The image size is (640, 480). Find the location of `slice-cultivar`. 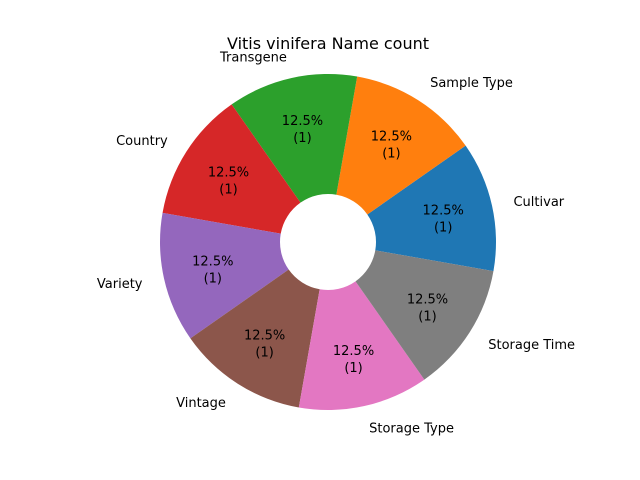

slice-cultivar is located at coordinates (431, 208).